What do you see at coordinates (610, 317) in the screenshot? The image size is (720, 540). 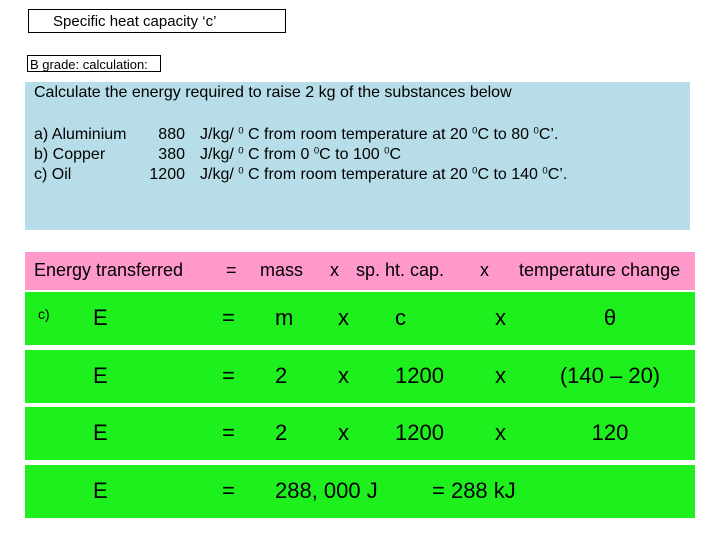 I see `working-term: θ` at bounding box center [610, 317].